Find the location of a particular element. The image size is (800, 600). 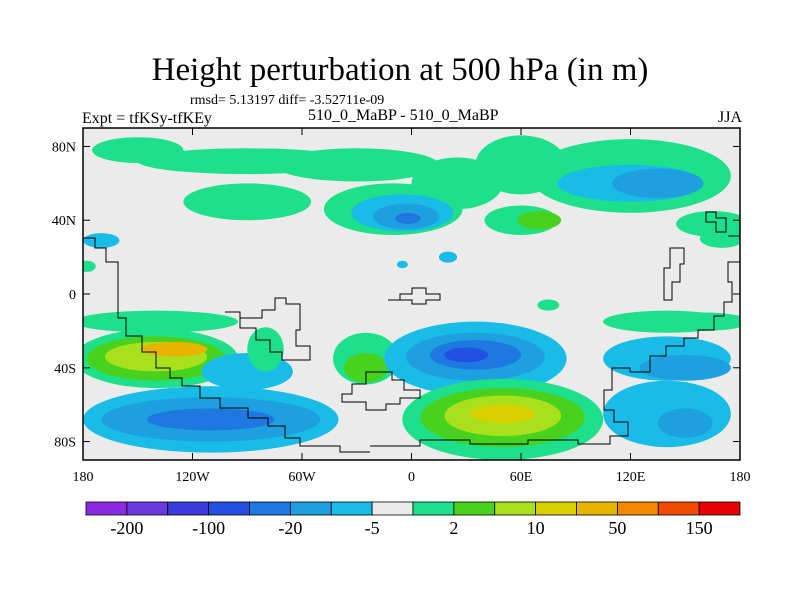

x-tick-label-6: 180 is located at coordinates (740, 477).